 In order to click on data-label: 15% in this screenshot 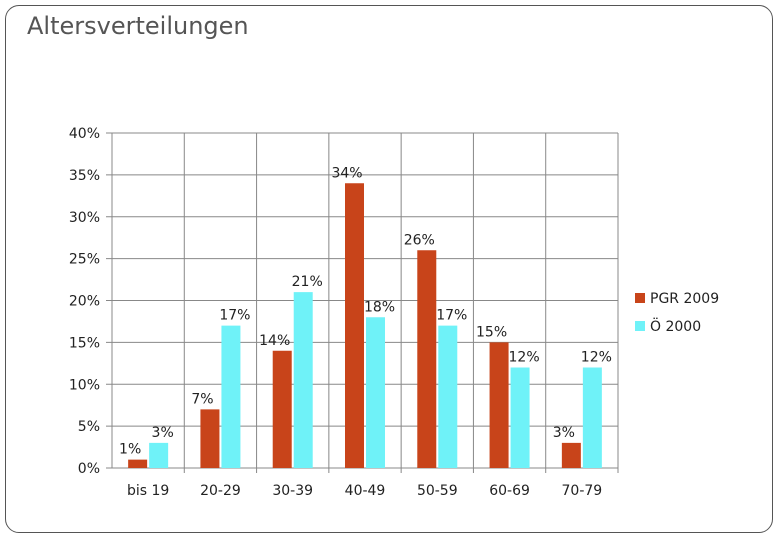, I will do `click(491, 332)`.